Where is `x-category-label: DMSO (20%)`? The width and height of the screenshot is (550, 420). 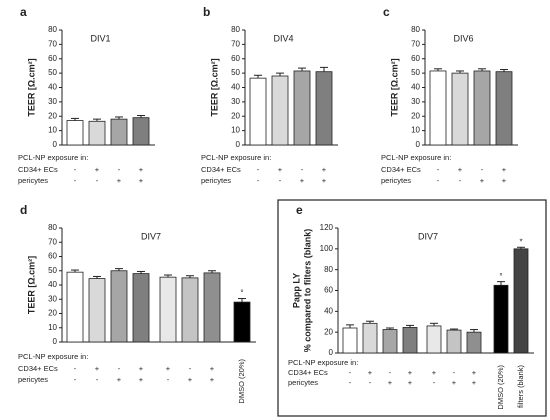
x-category-label: DMSO (20%) is located at coordinates (500, 387).